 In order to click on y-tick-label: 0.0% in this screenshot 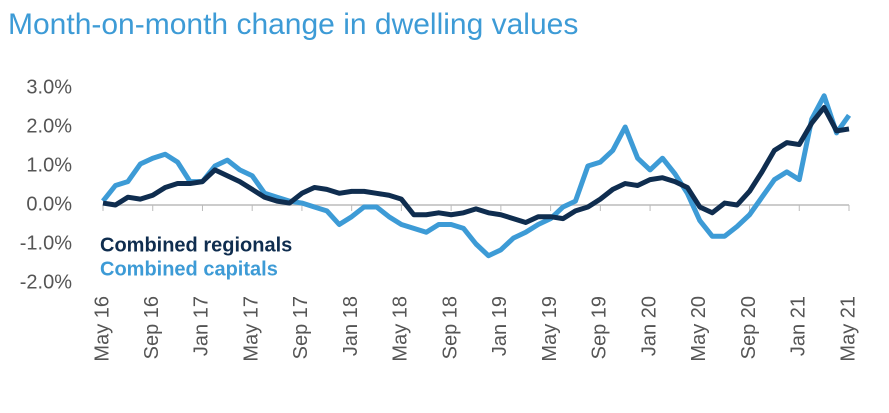, I will do `click(49, 204)`.